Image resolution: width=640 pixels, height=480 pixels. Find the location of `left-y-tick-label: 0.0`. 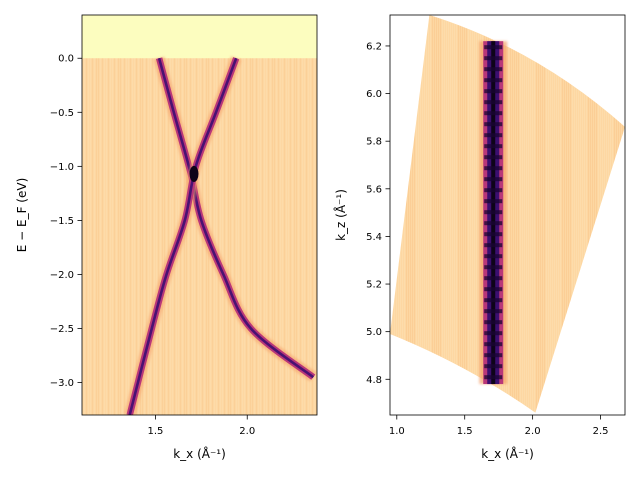

left-y-tick-label: 0.0 is located at coordinates (66, 59).